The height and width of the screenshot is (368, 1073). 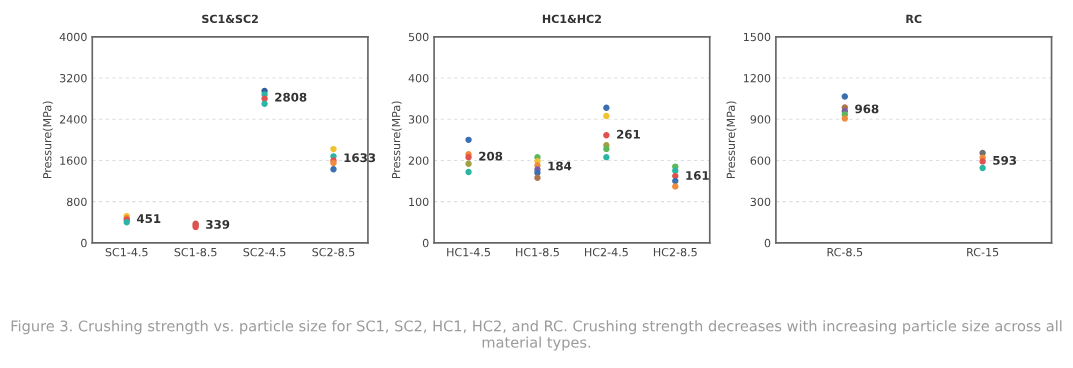 I want to click on caption: Figure 3. Crushing strength vs. particle size for SC1, SC2, HC1, HC2, and RC. Crushing strength decreases with increasing particle size across all material types., so click(x=536, y=335).